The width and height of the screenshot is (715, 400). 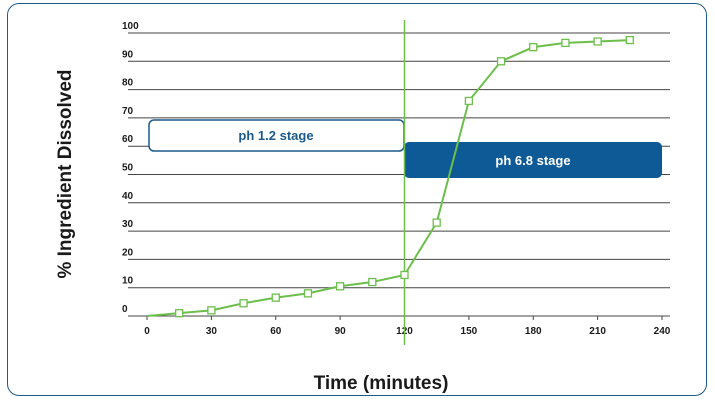 I want to click on y-tick-label-50: 50, so click(x=128, y=168).